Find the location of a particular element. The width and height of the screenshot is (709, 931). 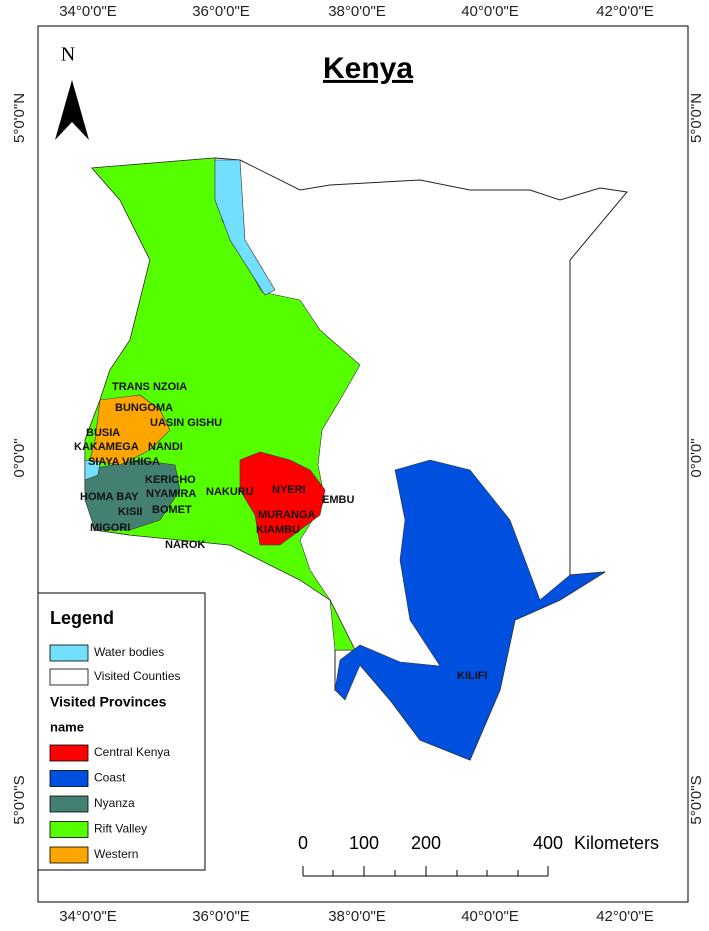

county-label: NAROK is located at coordinates (185, 545).